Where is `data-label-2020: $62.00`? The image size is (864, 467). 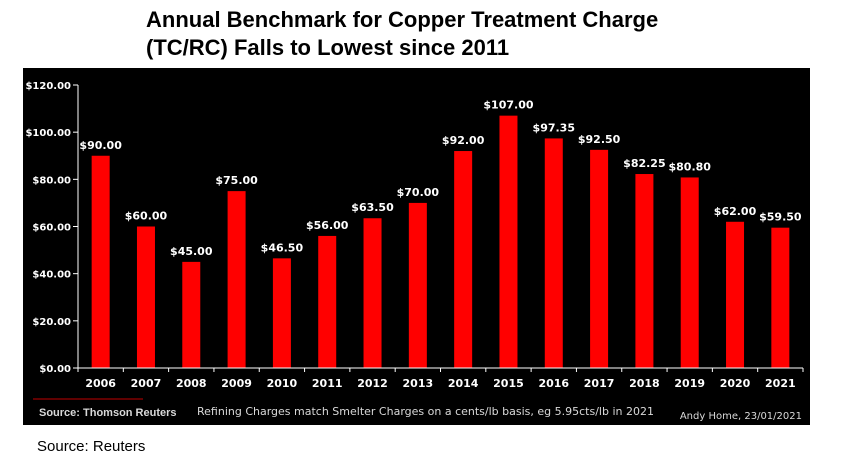
data-label-2020: $62.00 is located at coordinates (735, 211).